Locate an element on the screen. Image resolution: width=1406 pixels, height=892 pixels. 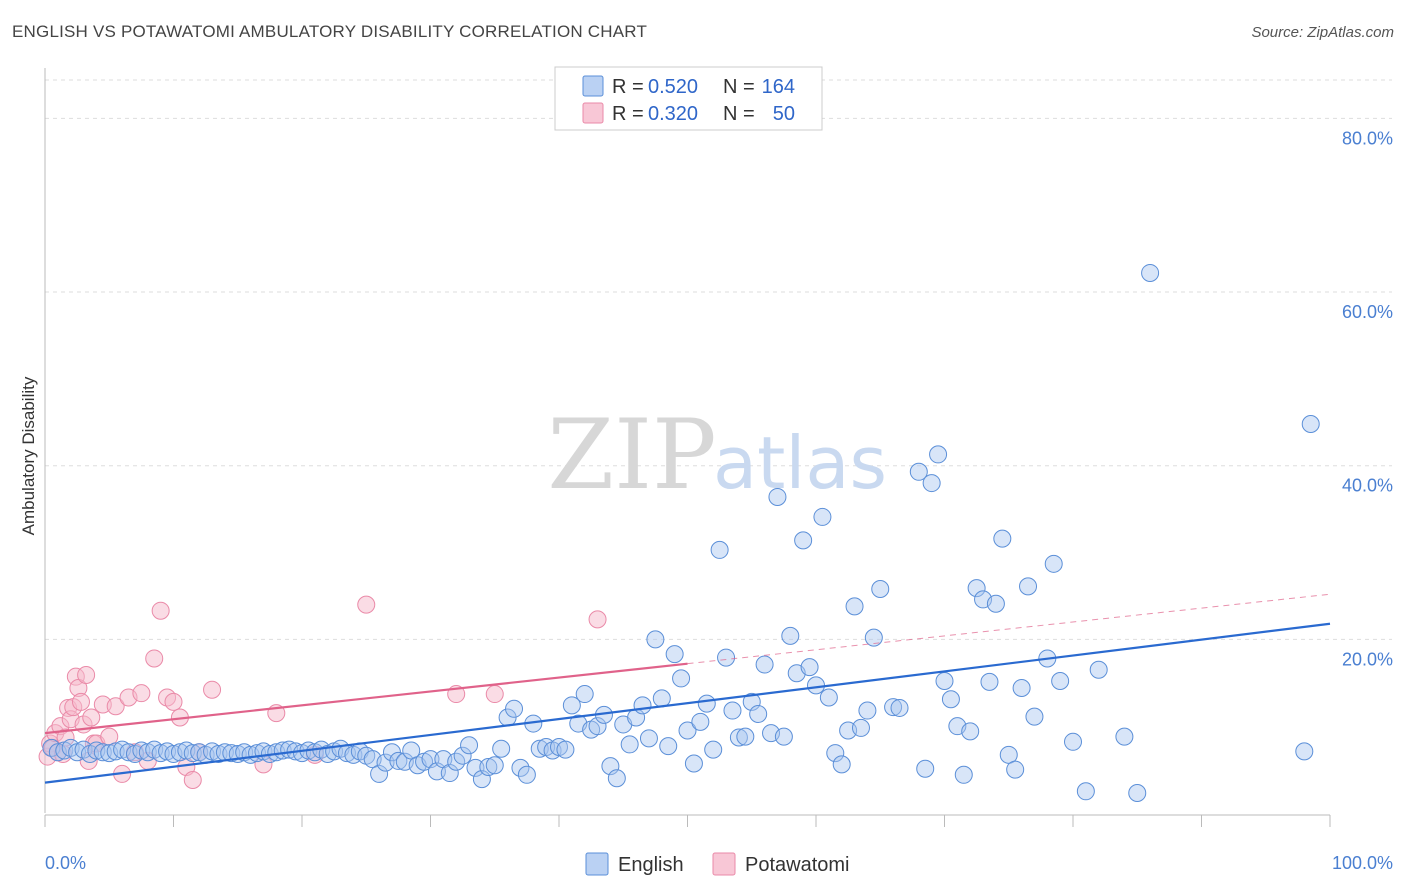
x-tick-label-max: 100.0% is located at coordinates (1362, 863).